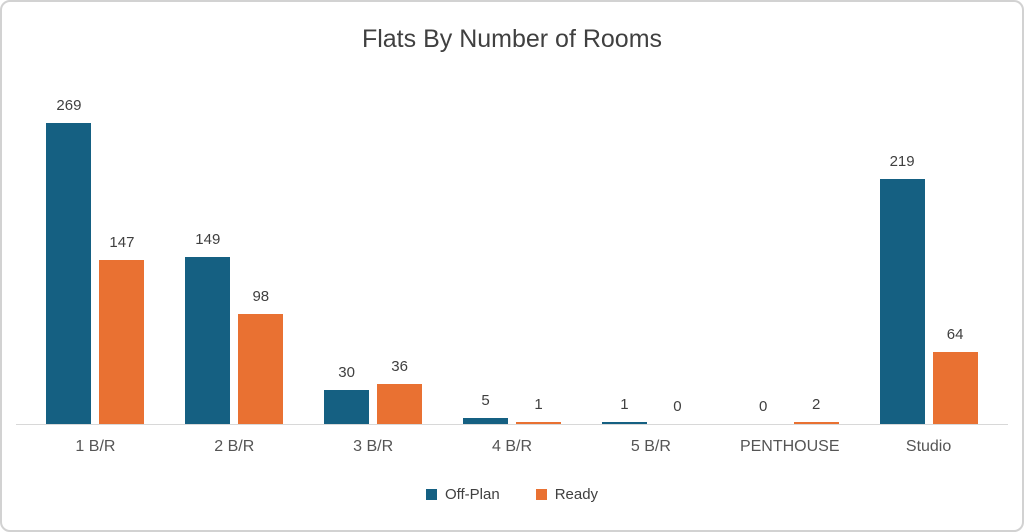  I want to click on legend-item-ready: Ready, so click(567, 494).